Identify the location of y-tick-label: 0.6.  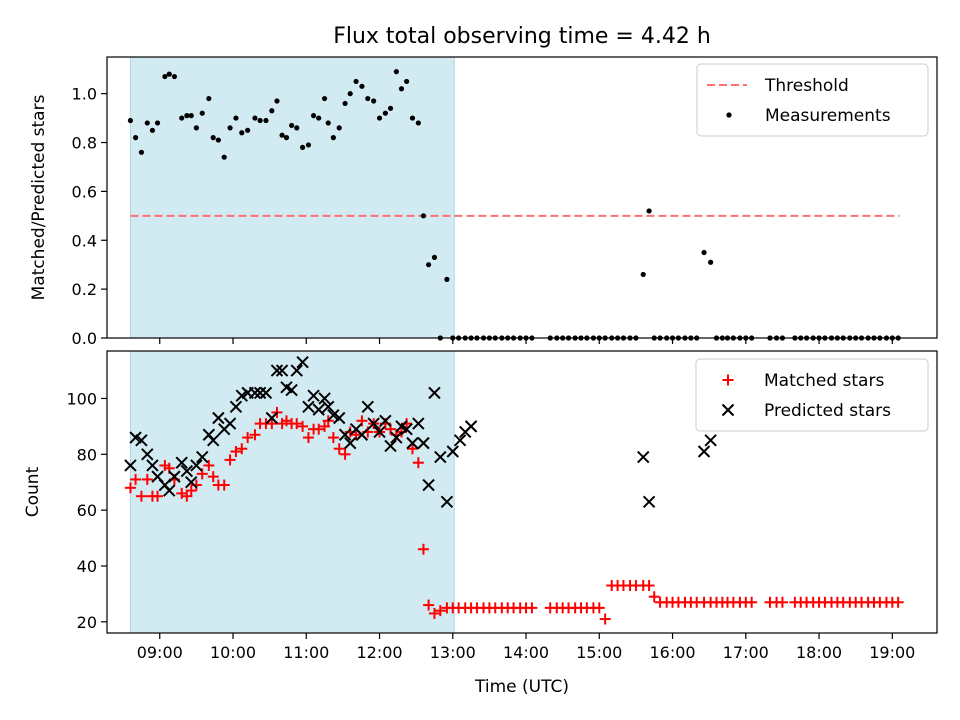
(84, 191).